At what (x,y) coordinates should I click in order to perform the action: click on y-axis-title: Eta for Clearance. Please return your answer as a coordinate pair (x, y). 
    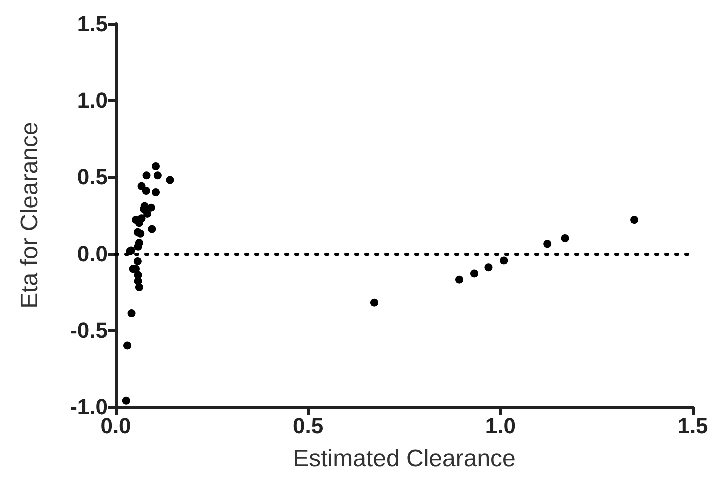
    Looking at the image, I should click on (30, 215).